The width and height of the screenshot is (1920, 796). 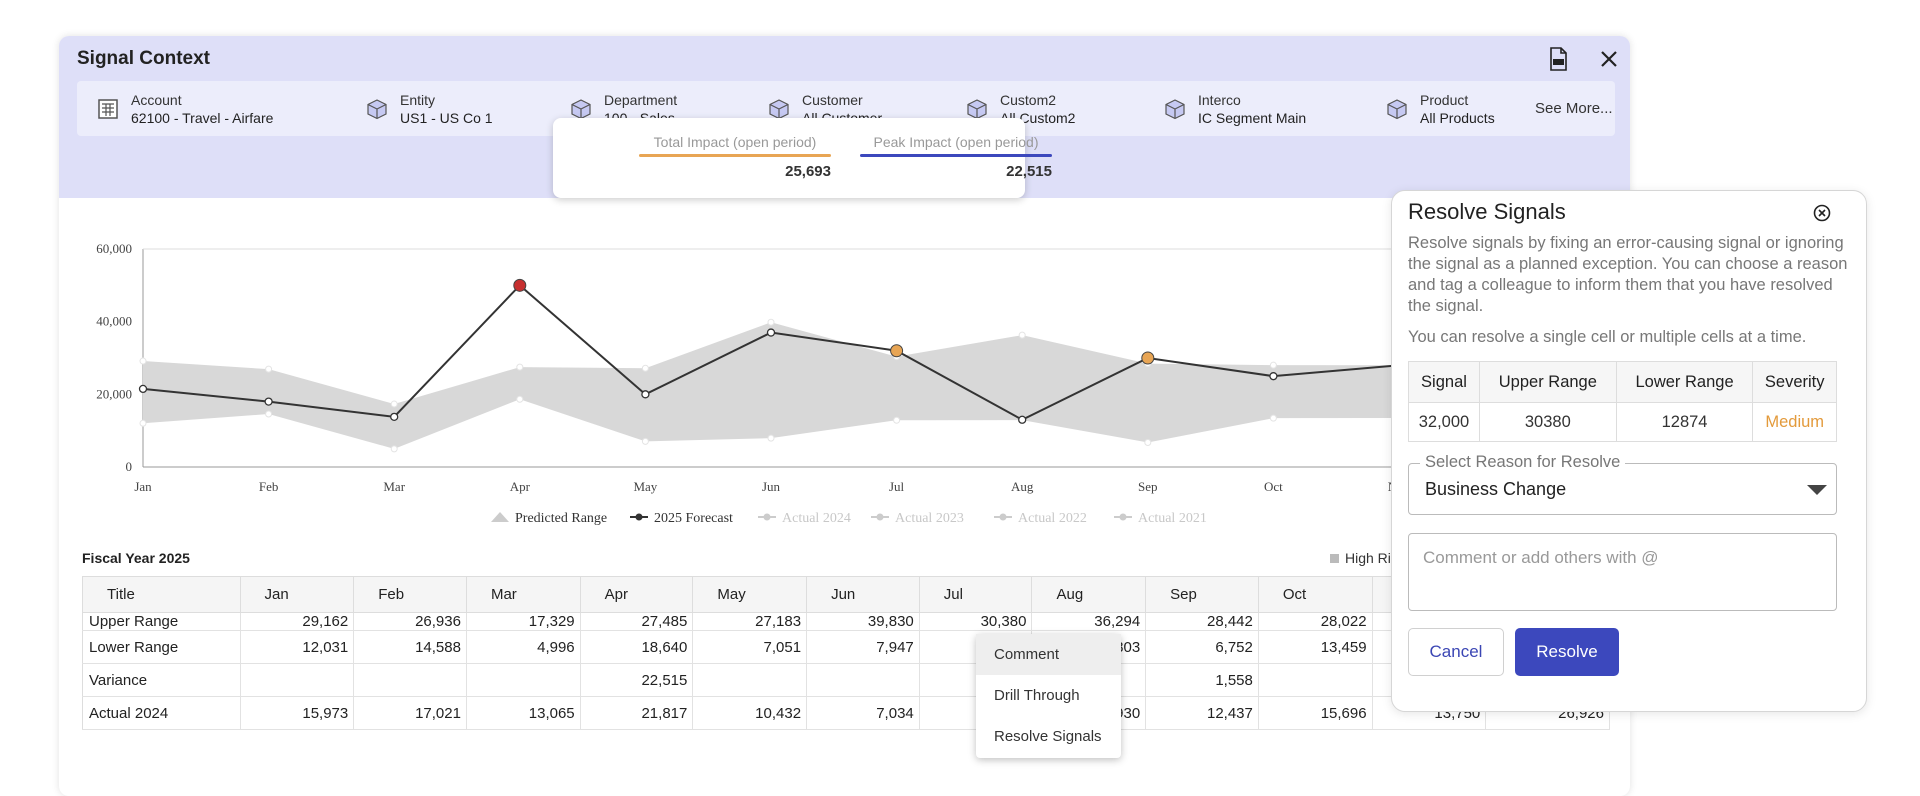 I want to click on table-cell: 1,558, so click(x=1202, y=680).